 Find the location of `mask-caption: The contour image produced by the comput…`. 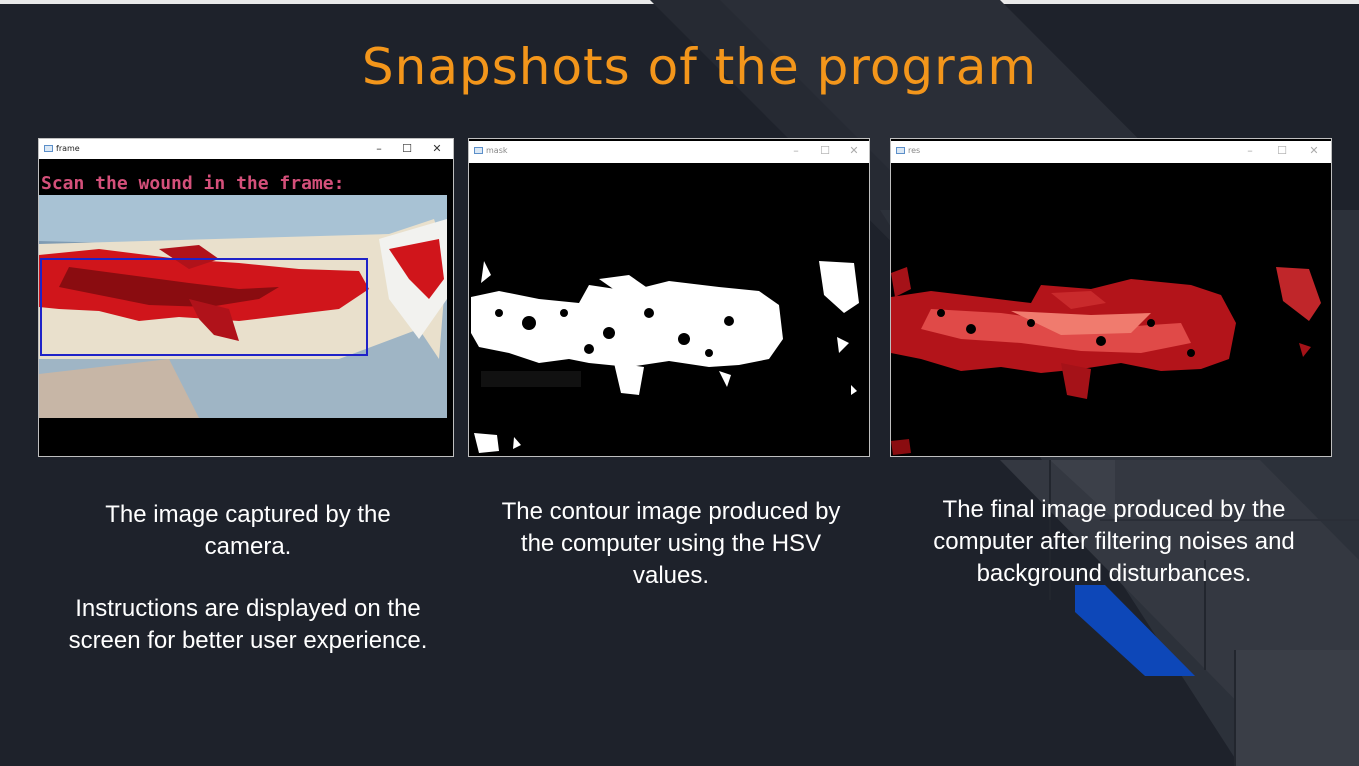

mask-caption: The contour image produced by the comput… is located at coordinates (671, 544).